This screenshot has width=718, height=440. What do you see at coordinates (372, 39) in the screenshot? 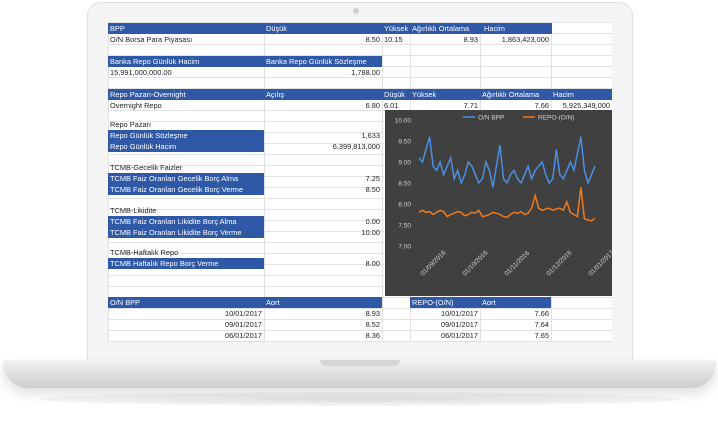
I see `bpp-low-value: 8.50` at bounding box center [372, 39].